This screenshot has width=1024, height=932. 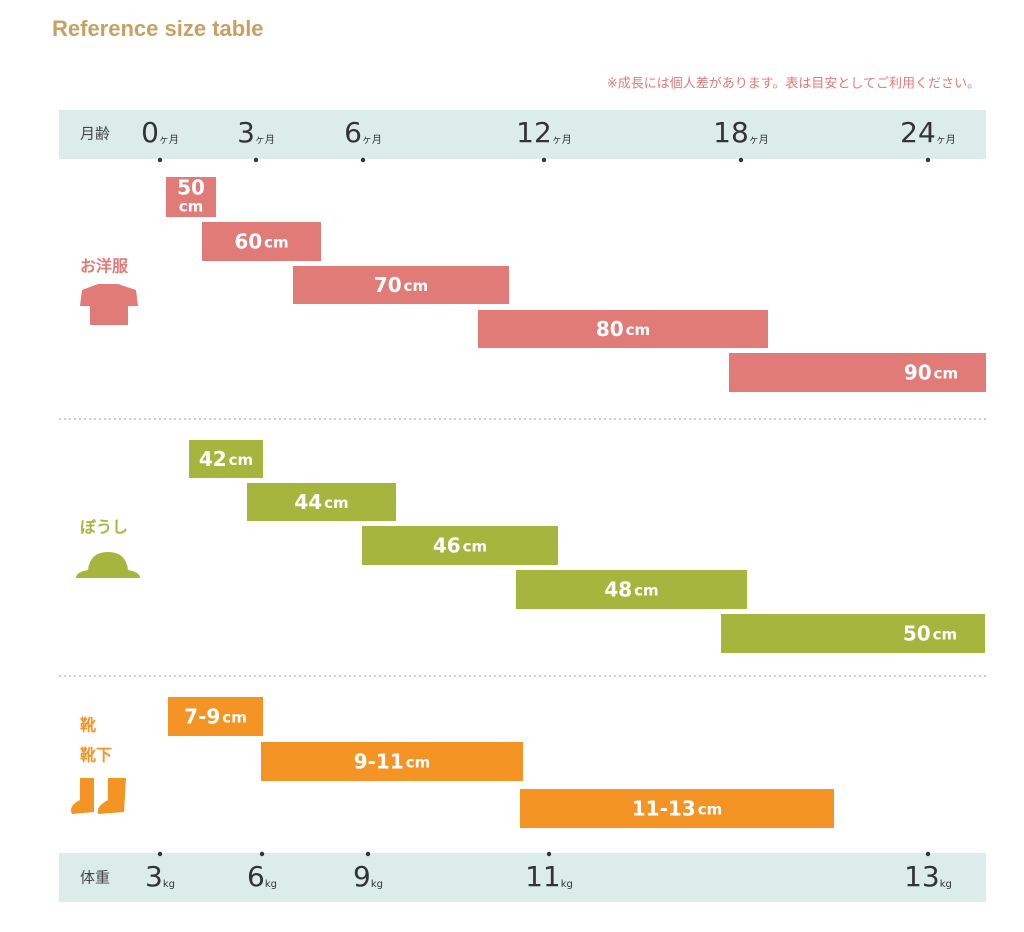 I want to click on bar-value: 46, so click(x=447, y=545).